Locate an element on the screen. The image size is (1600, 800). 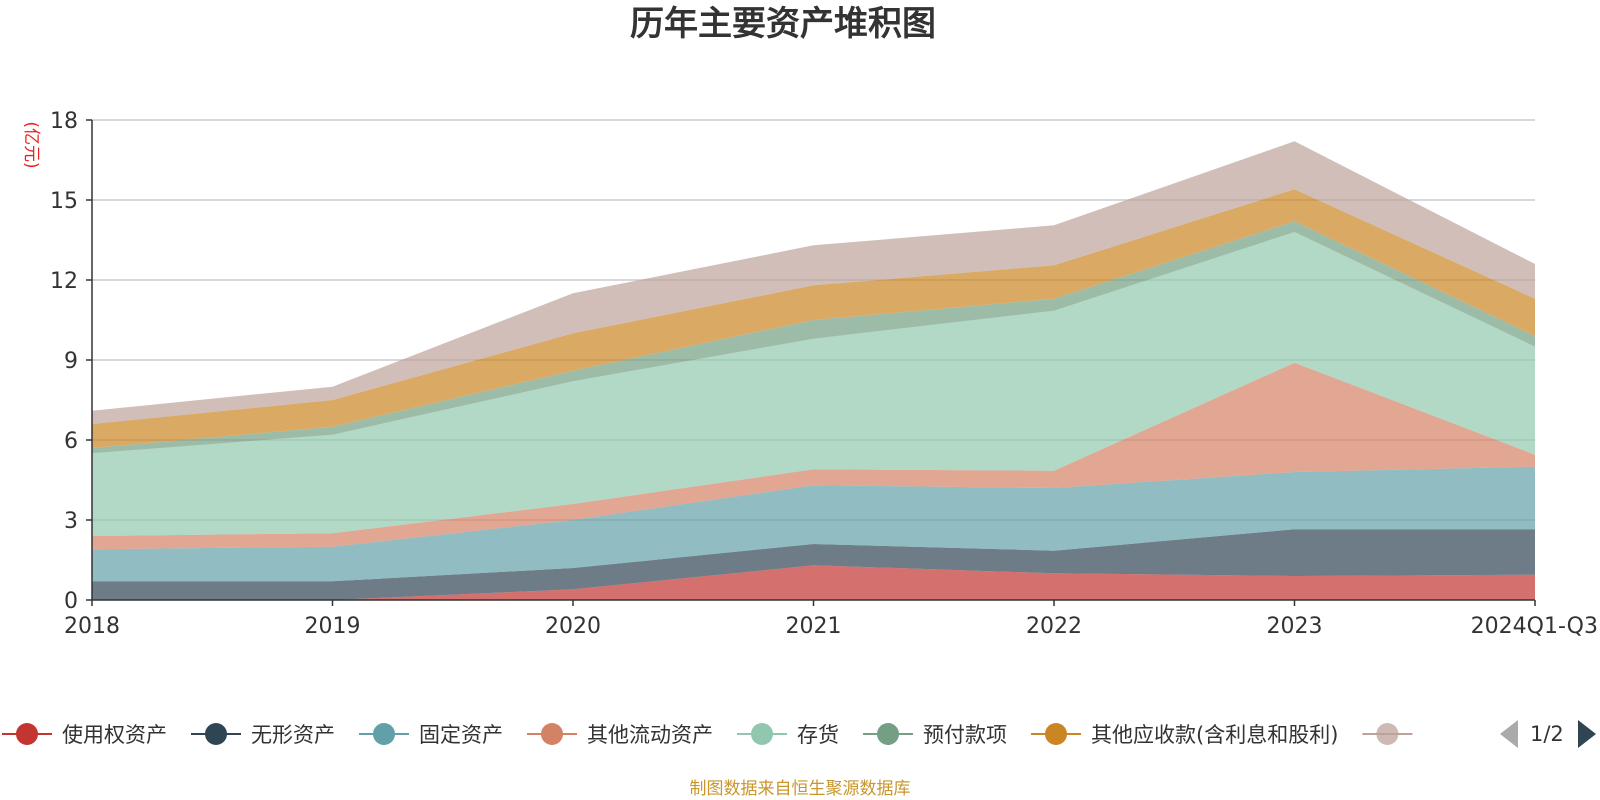
chart-title: 历年主要资产堆积图 is located at coordinates (783, 24).